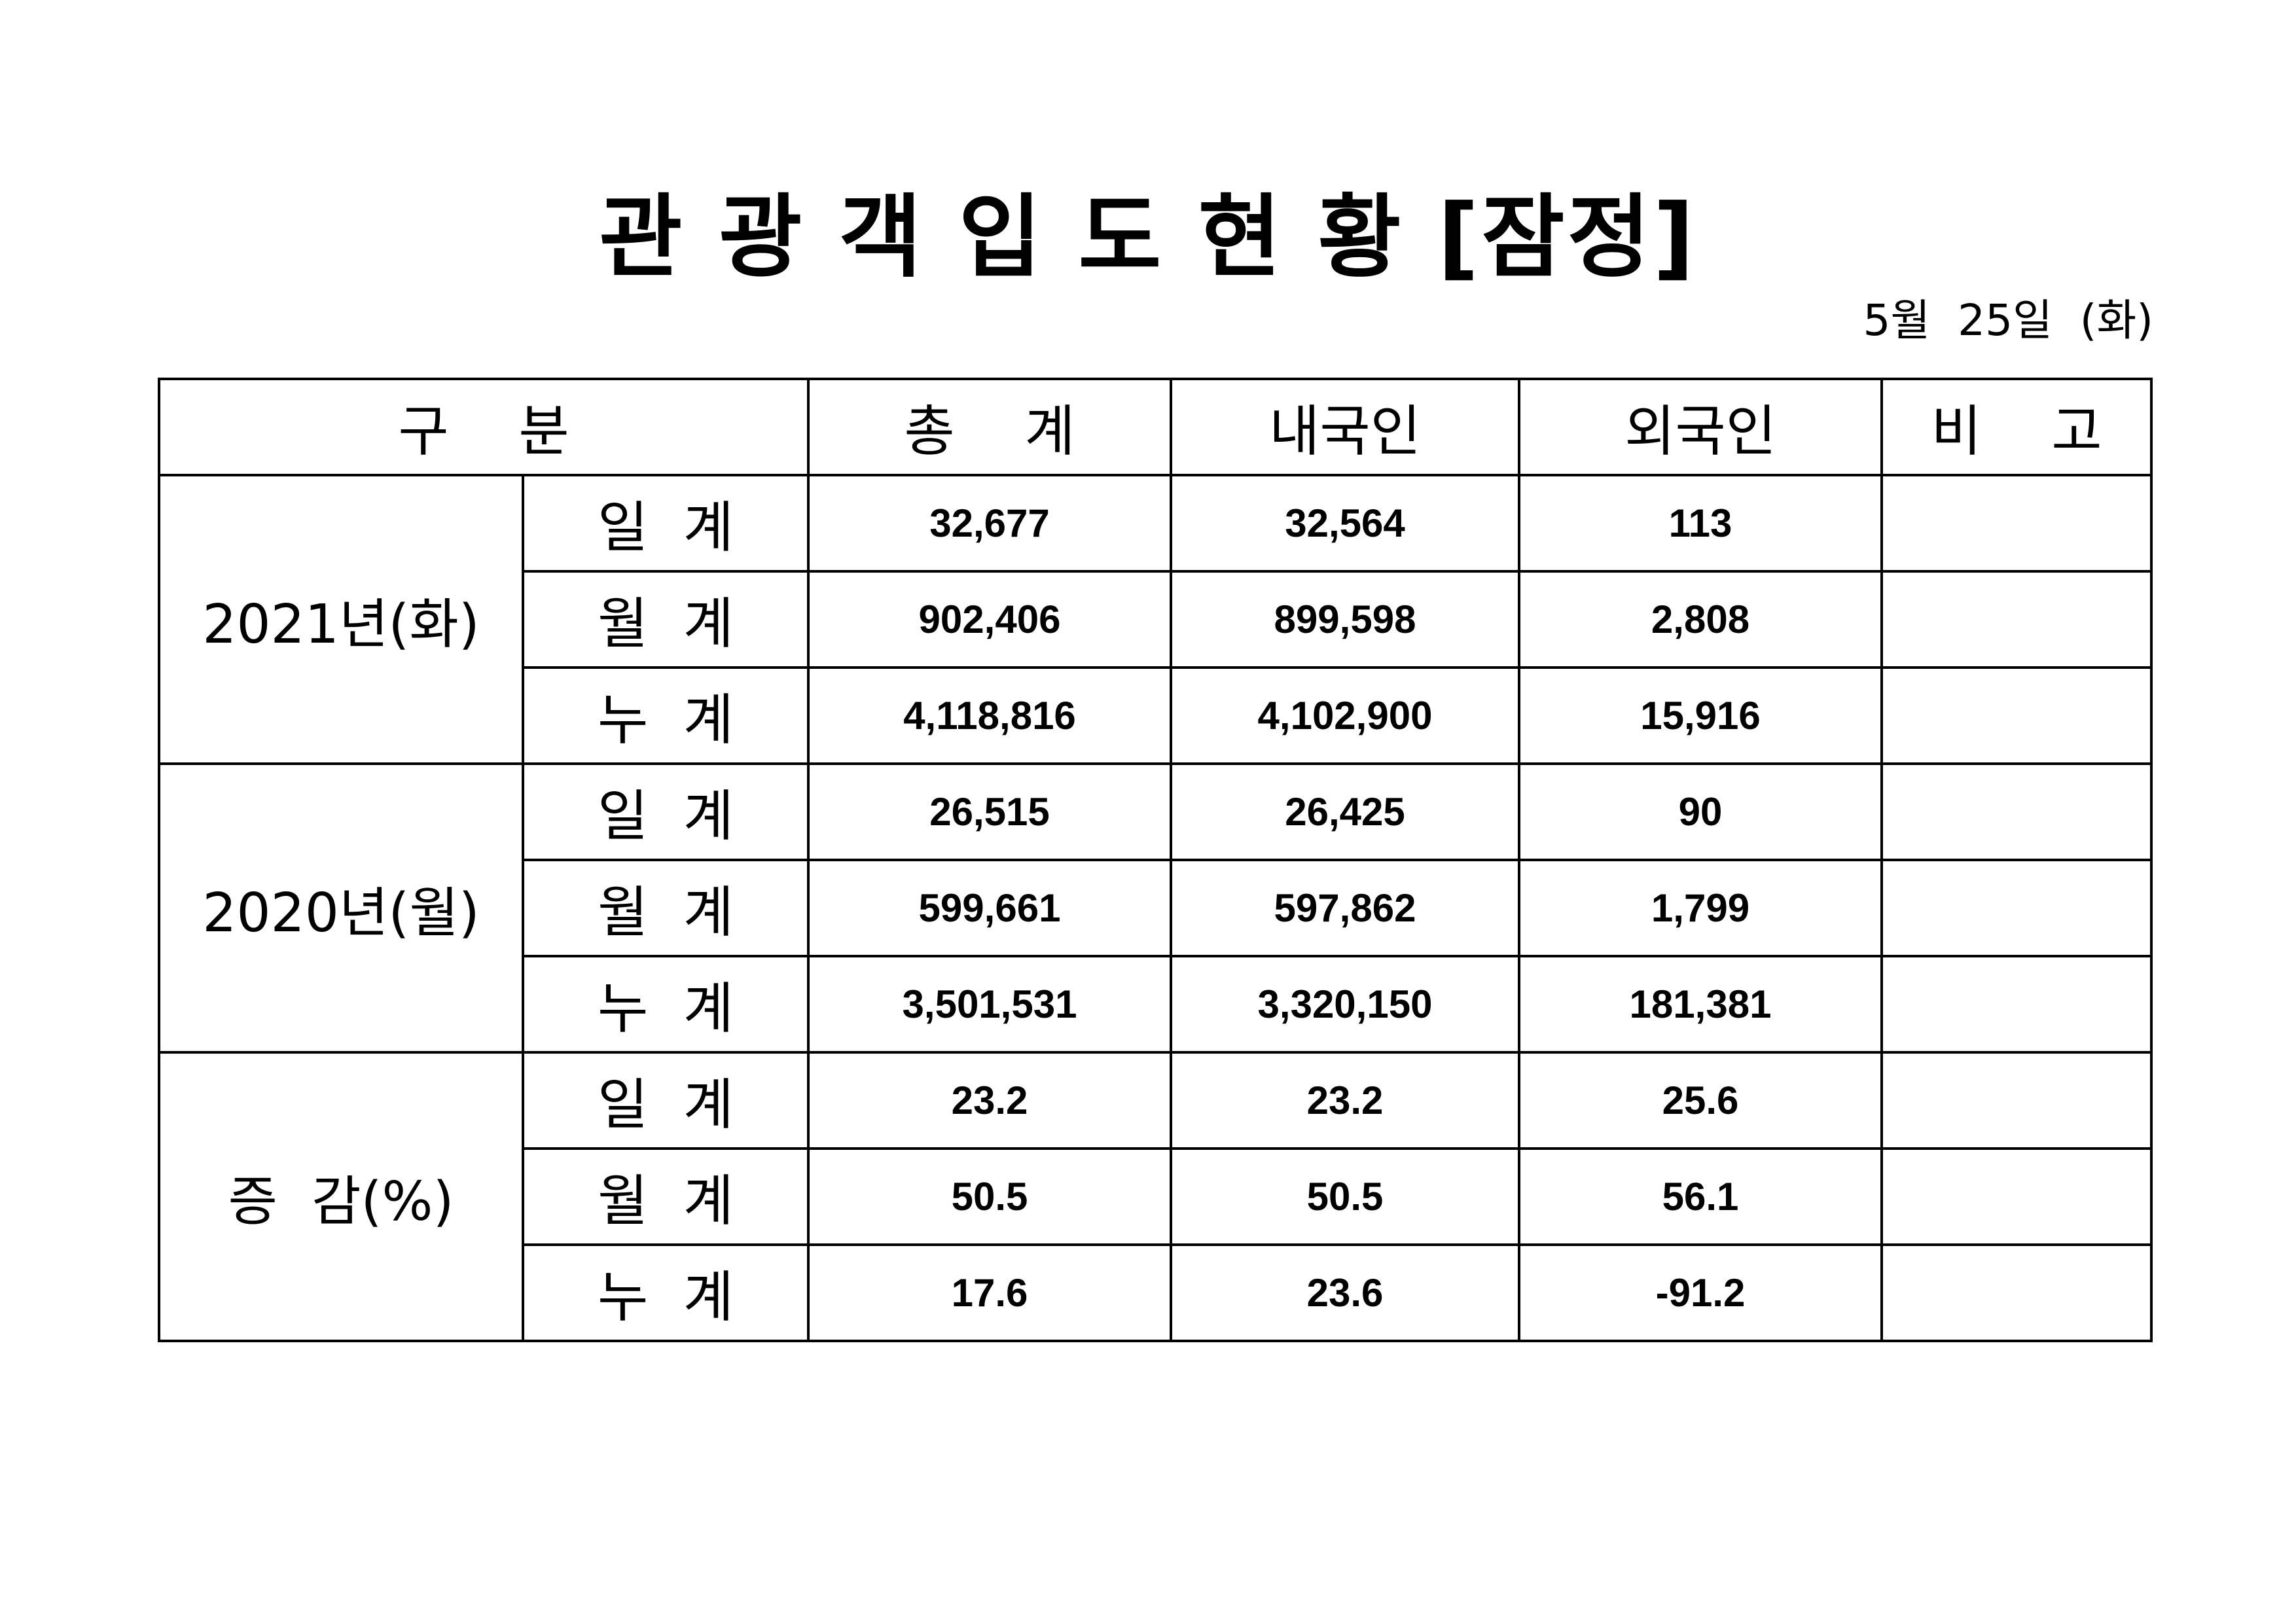 This screenshot has height=1623, width=2296. What do you see at coordinates (1345, 619) in the screenshot?
I see `cell-domestic: 899,598` at bounding box center [1345, 619].